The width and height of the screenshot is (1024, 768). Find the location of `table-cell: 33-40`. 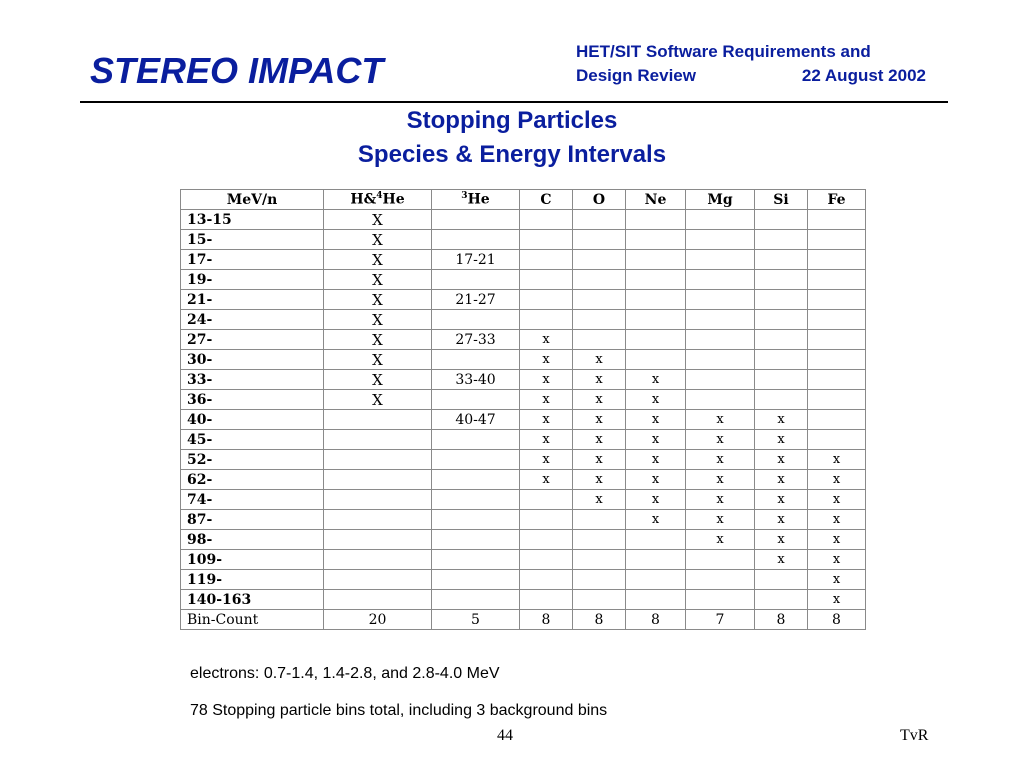

table-cell: 33-40 is located at coordinates (475, 379).